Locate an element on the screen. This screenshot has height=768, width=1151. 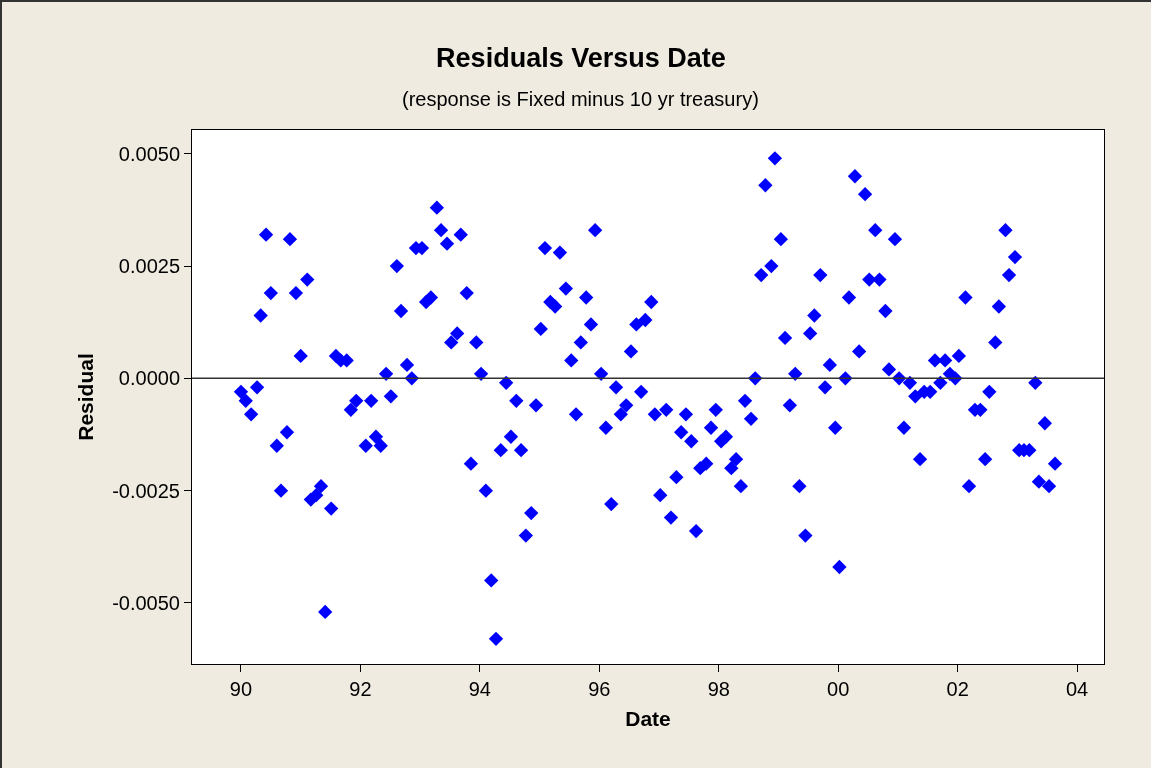
y-axis-title: Residual is located at coordinates (86, 397).